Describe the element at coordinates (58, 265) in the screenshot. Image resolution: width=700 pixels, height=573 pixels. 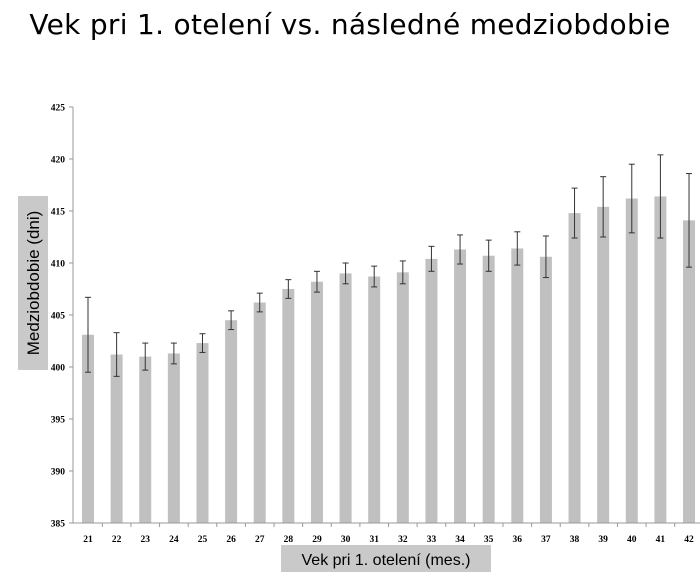
I see `y-tick-label: 410` at that location.